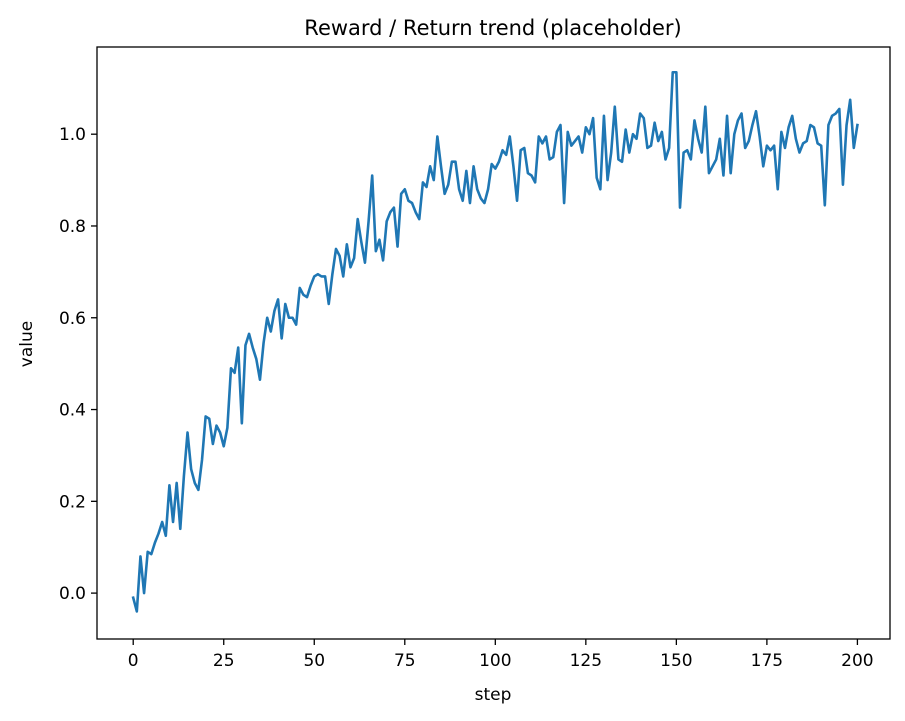  What do you see at coordinates (72, 594) in the screenshot?
I see `y-tick-label: 0.0` at bounding box center [72, 594].